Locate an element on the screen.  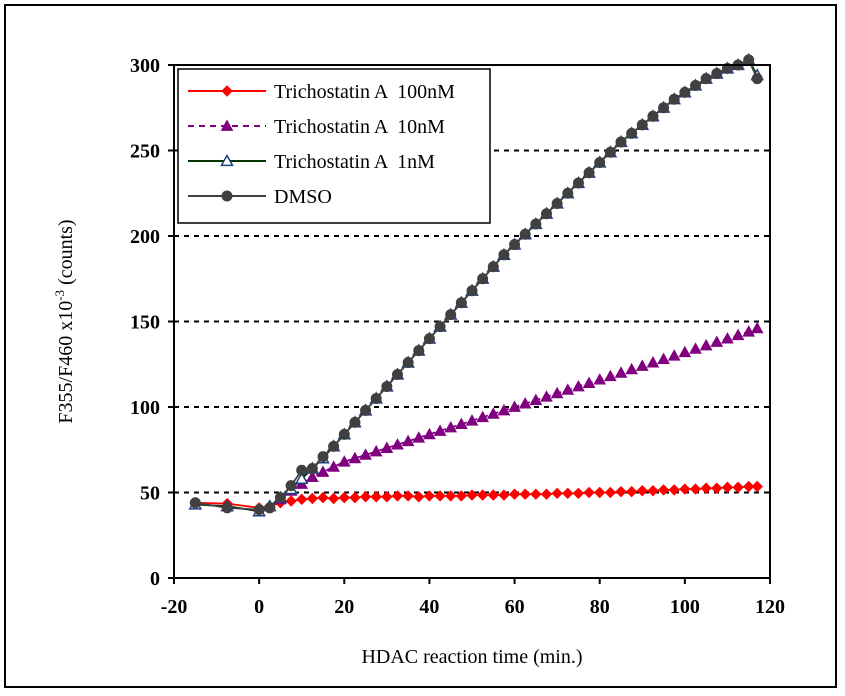
legend-entry: DMSO is located at coordinates (260, 197).